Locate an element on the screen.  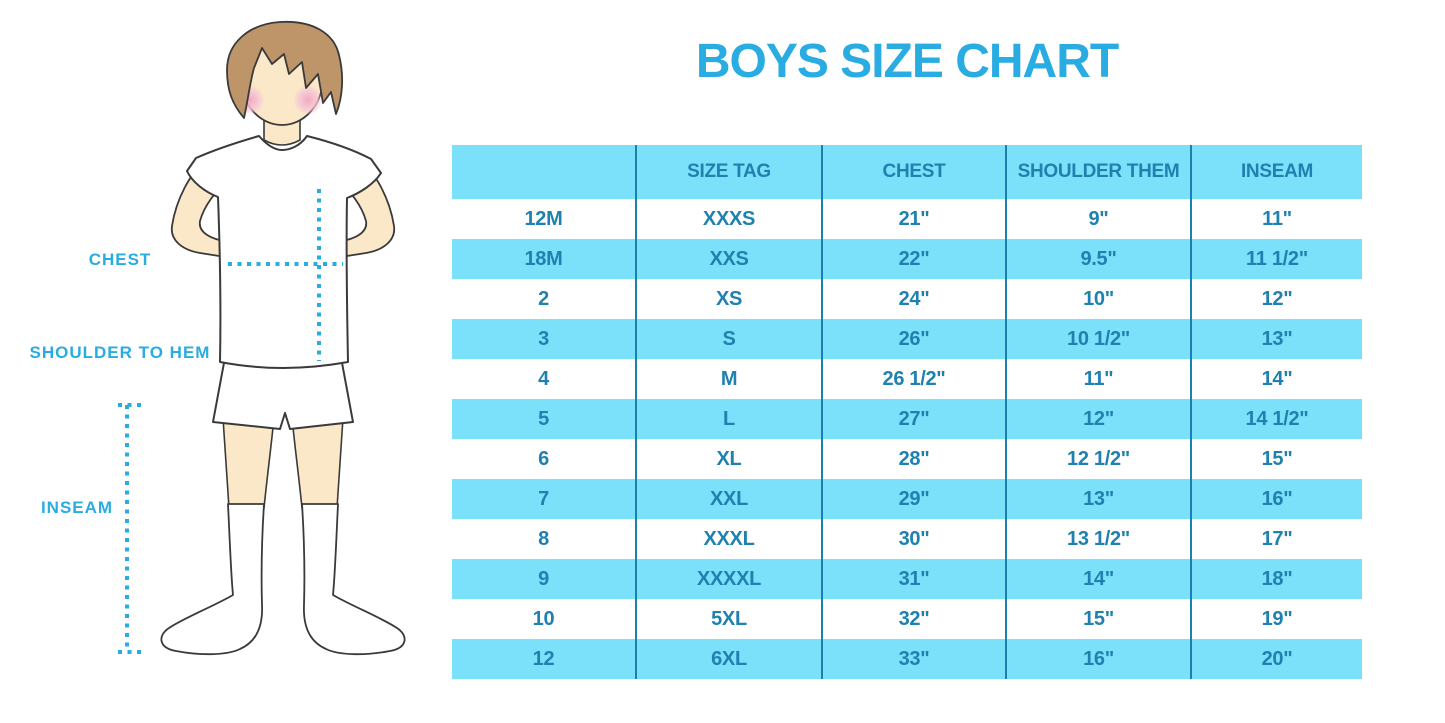
table-cell: XXXXL is located at coordinates (728, 579).